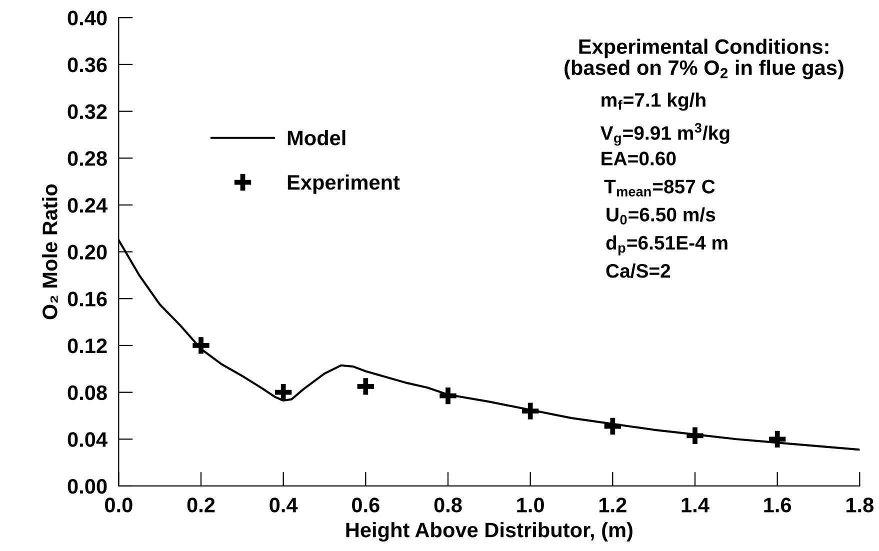  What do you see at coordinates (639, 159) in the screenshot?
I see `annotation: EA=0.60` at bounding box center [639, 159].